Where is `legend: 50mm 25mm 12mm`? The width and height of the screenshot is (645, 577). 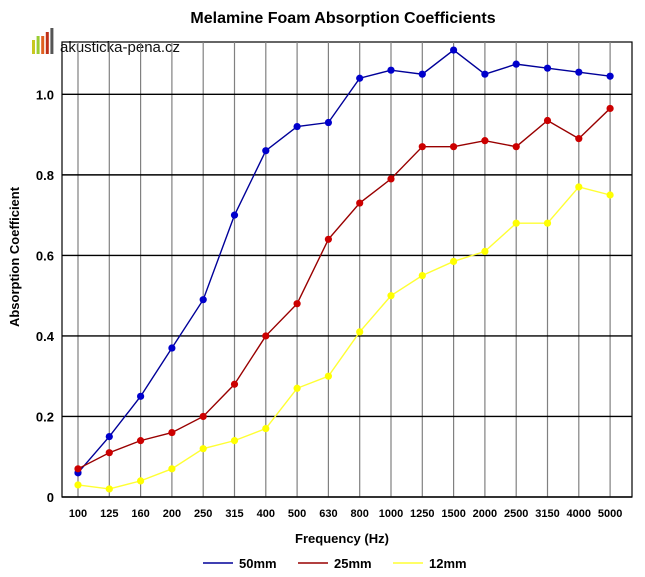 legend: 50mm 25mm 12mm is located at coordinates (335, 563).